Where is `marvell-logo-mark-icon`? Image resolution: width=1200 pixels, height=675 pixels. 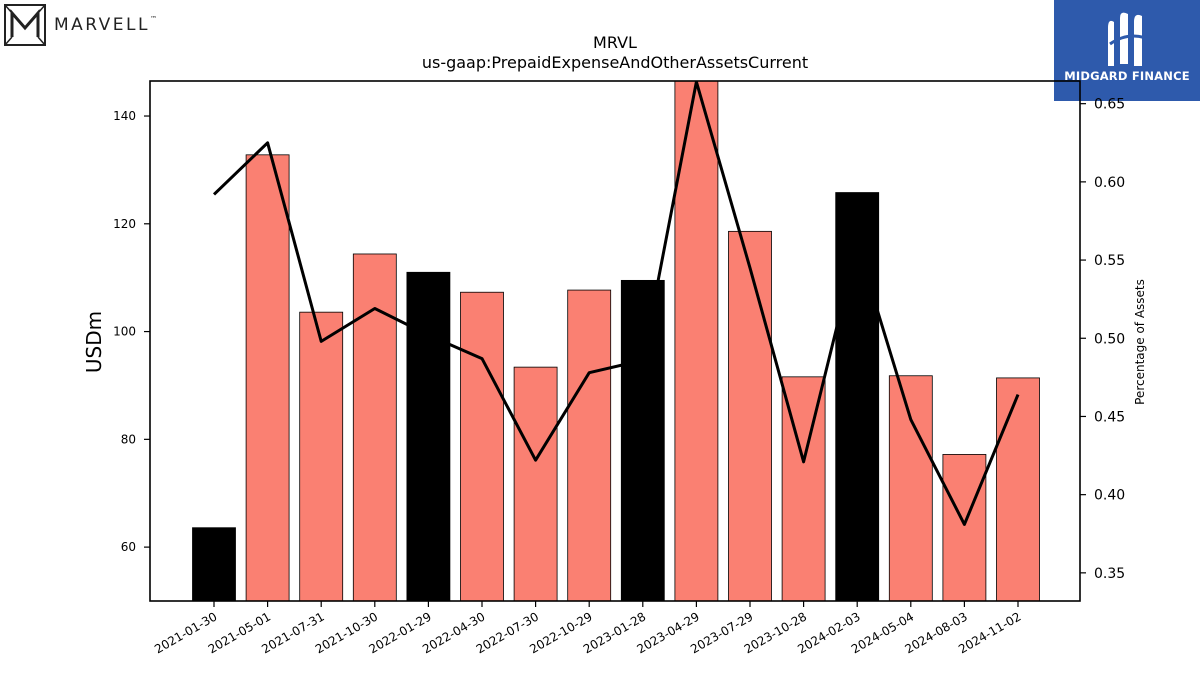
marvell-logo-mark-icon is located at coordinates (25, 25).